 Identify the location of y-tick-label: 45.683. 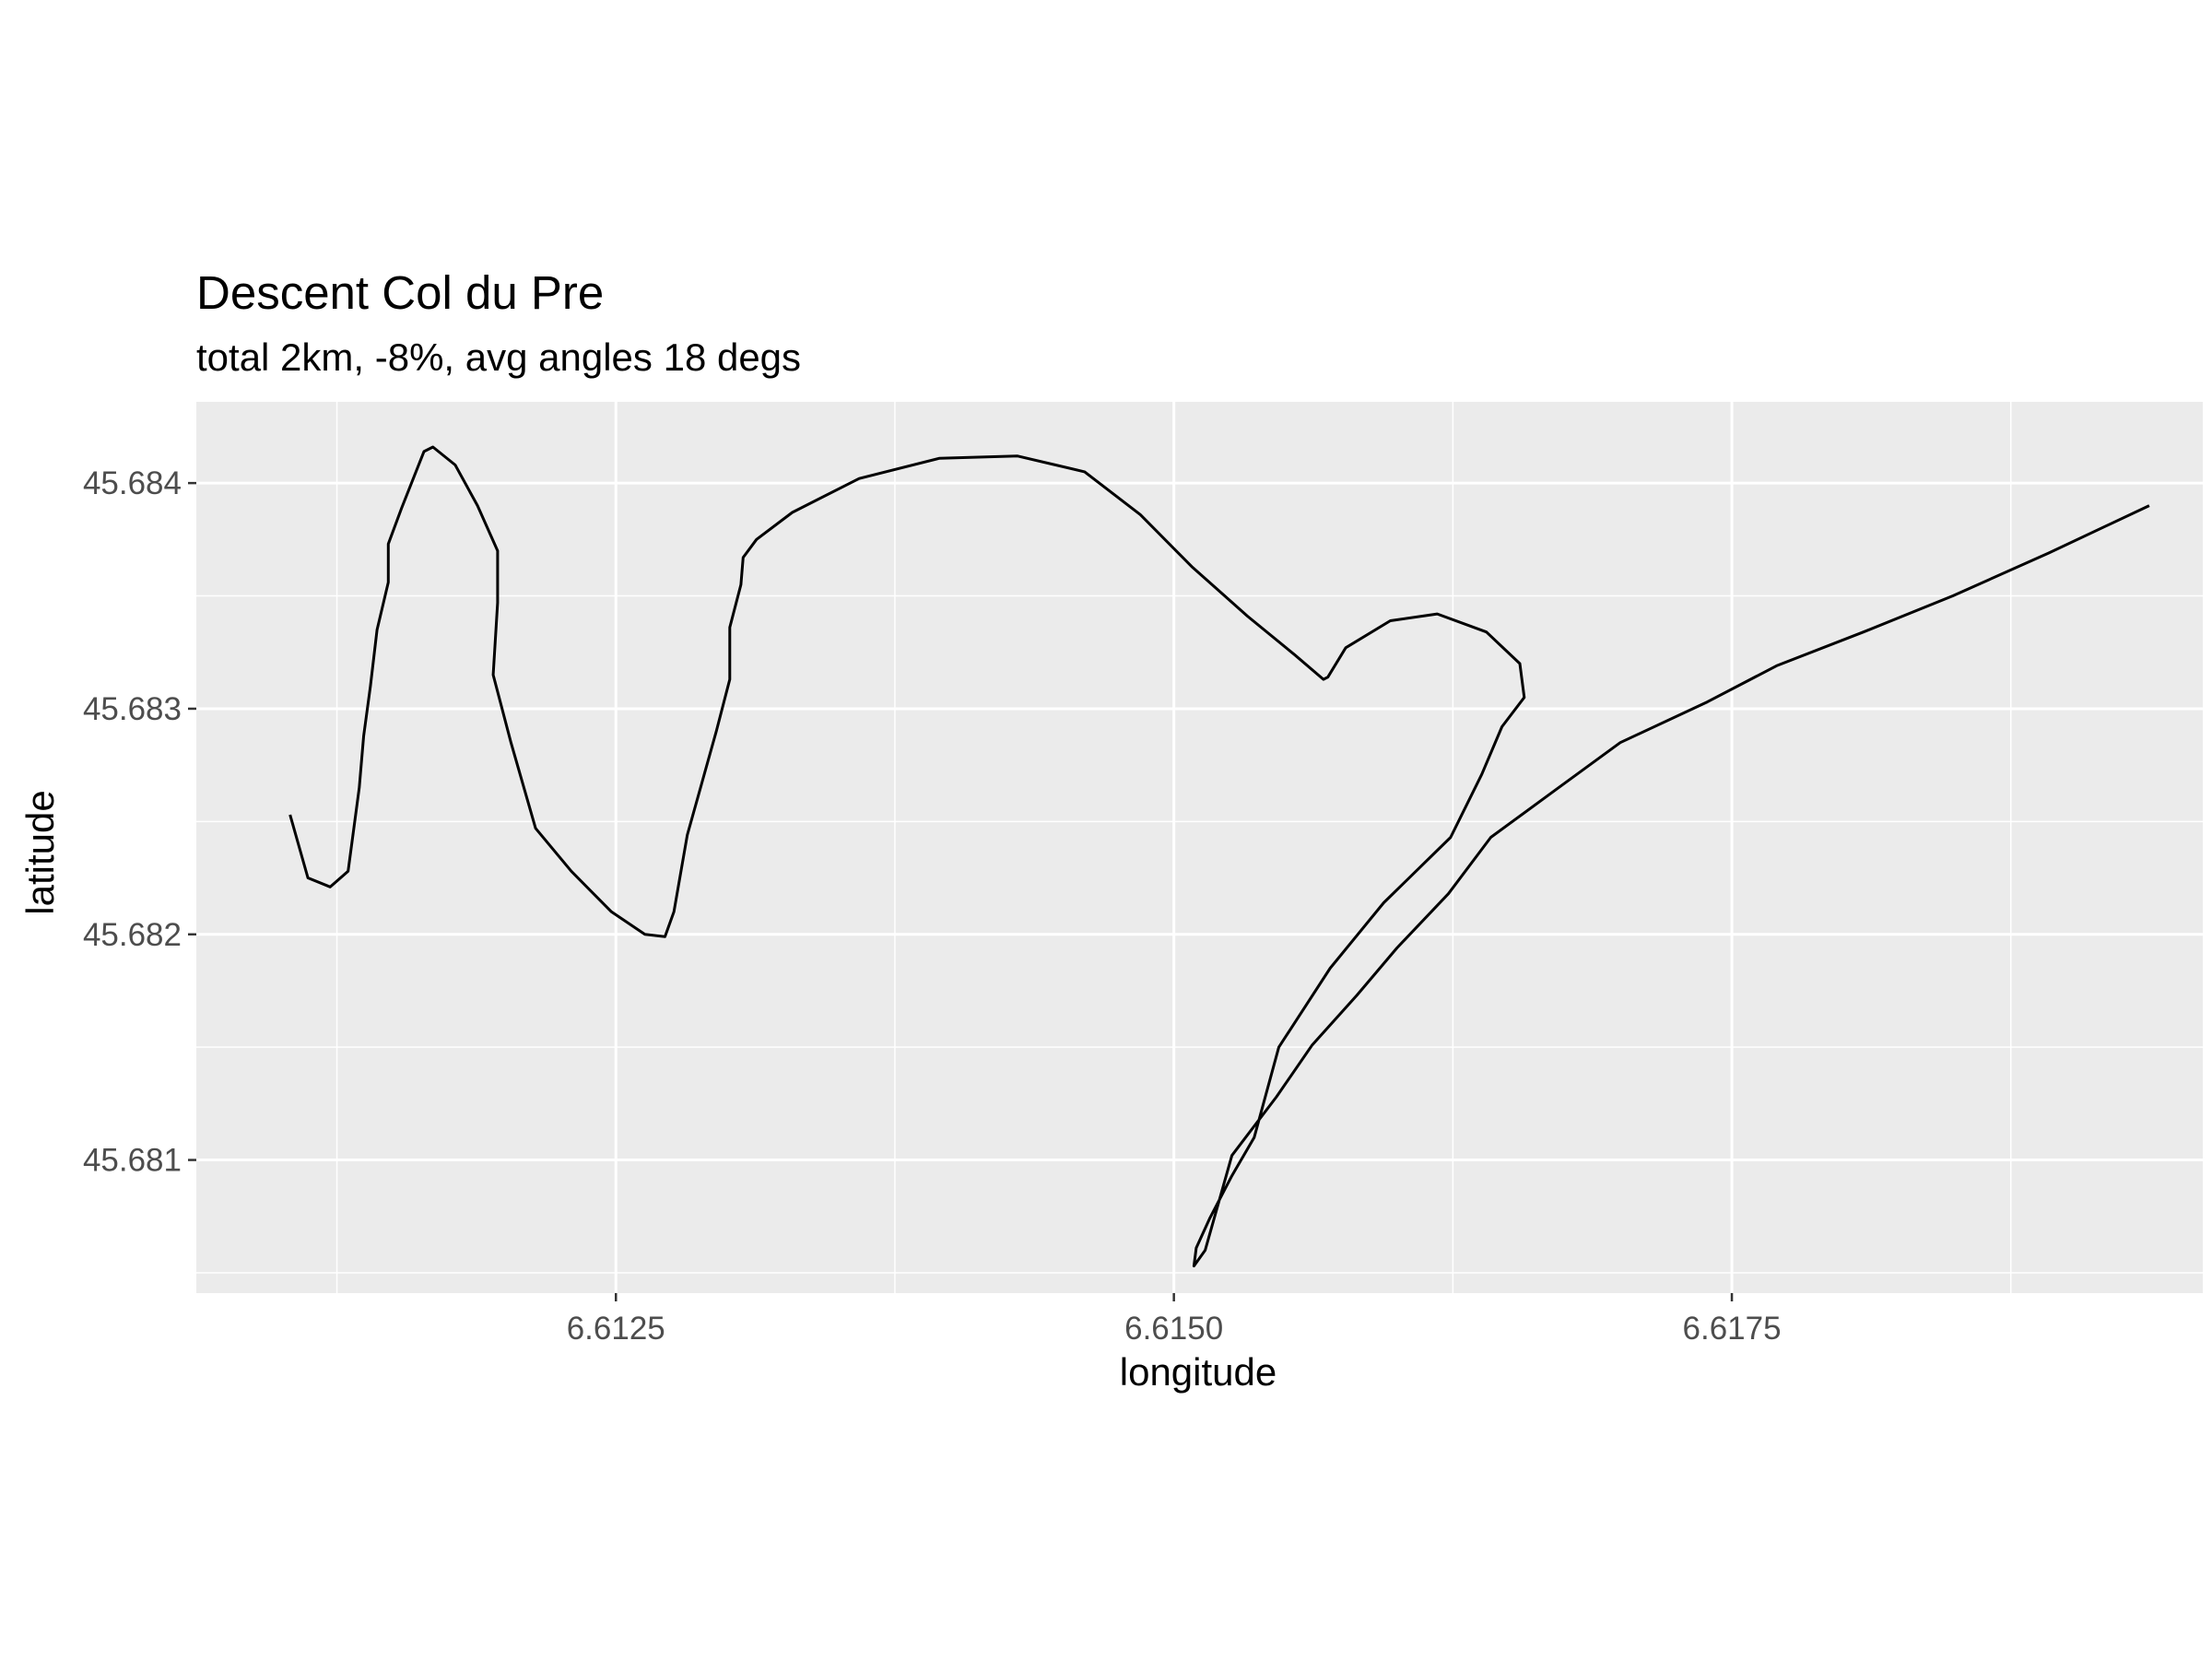
(132, 709).